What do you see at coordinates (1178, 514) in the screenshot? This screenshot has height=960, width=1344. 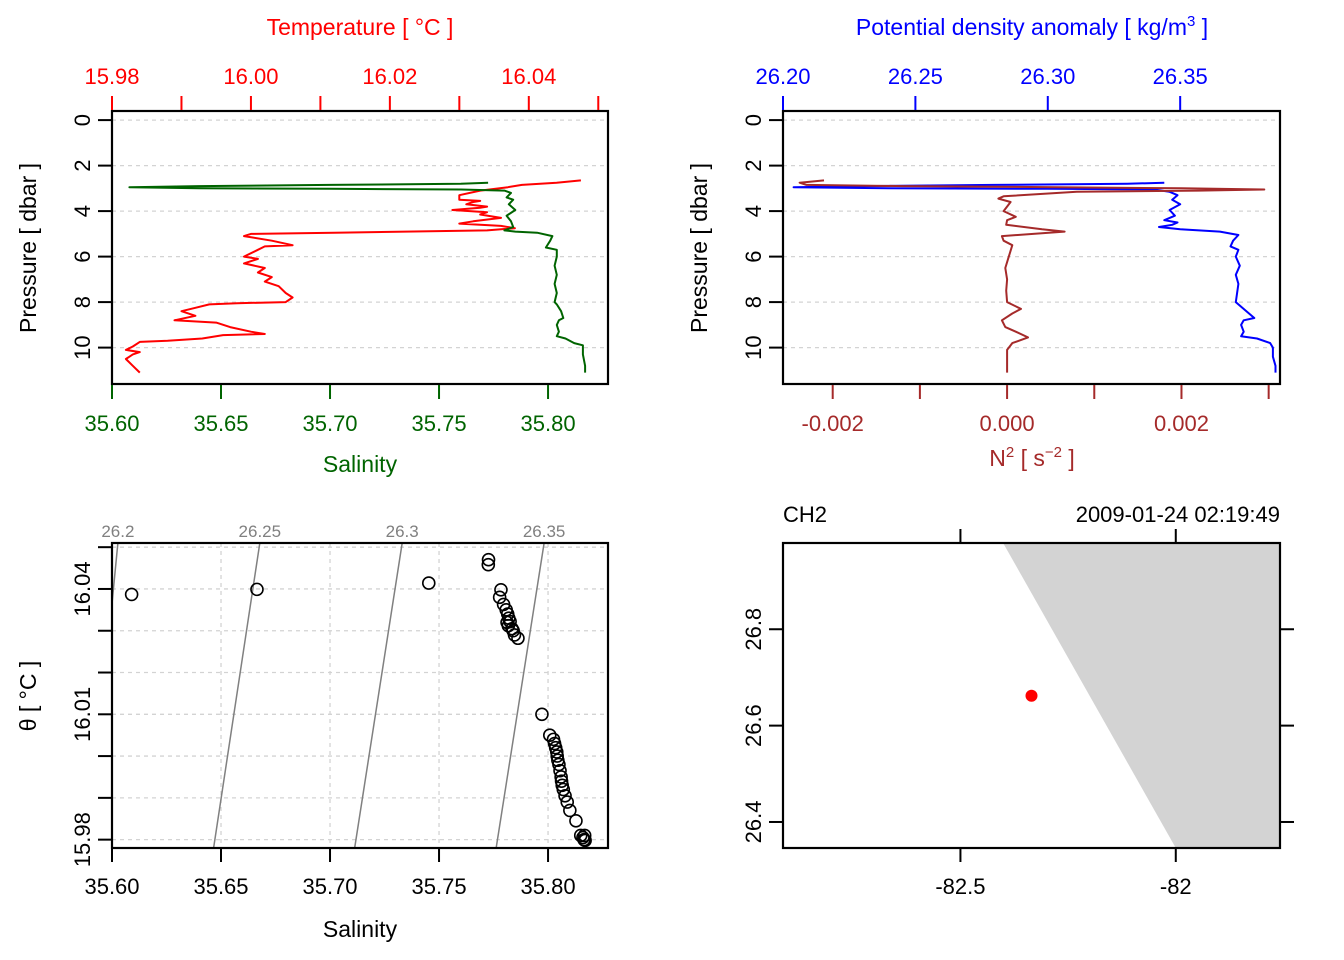 I see `station-time: 2009-01-24 02:19:49` at bounding box center [1178, 514].